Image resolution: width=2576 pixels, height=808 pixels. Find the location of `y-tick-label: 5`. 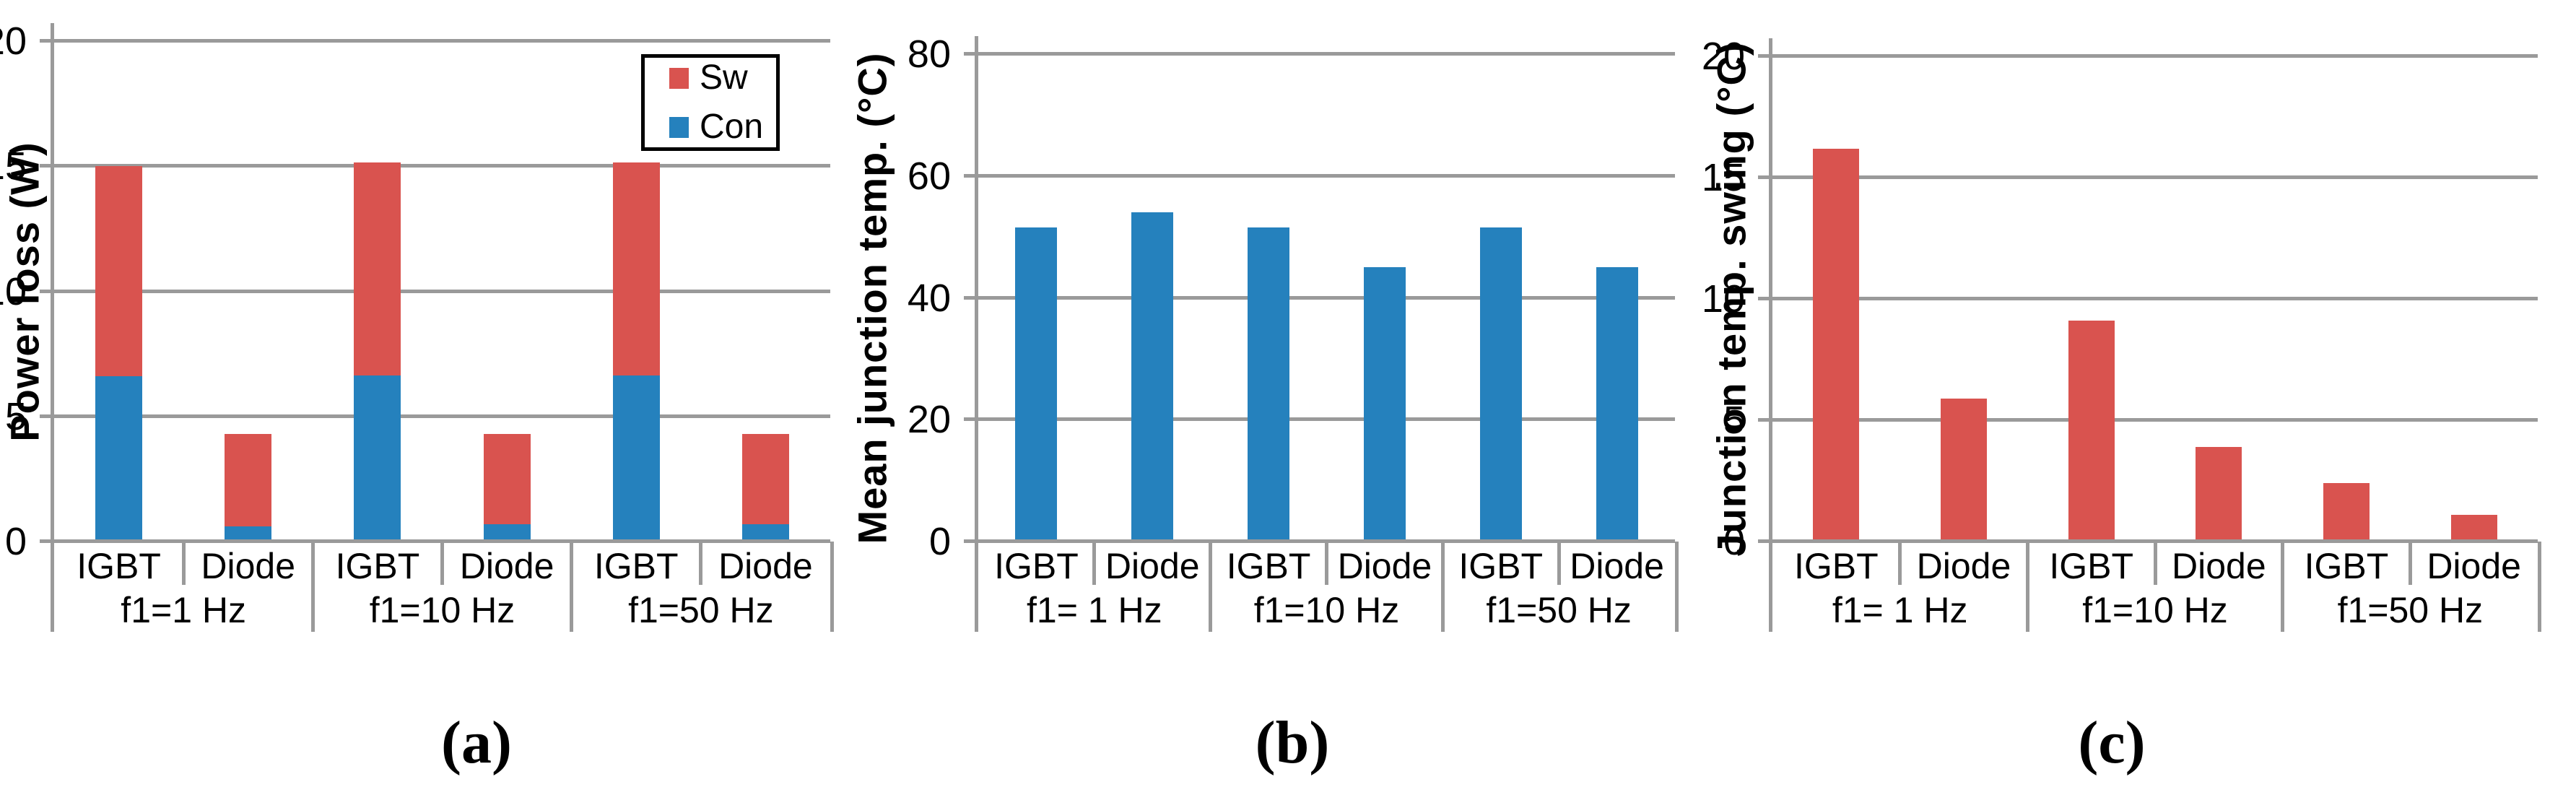

y-tick-label: 5 is located at coordinates (16, 416).